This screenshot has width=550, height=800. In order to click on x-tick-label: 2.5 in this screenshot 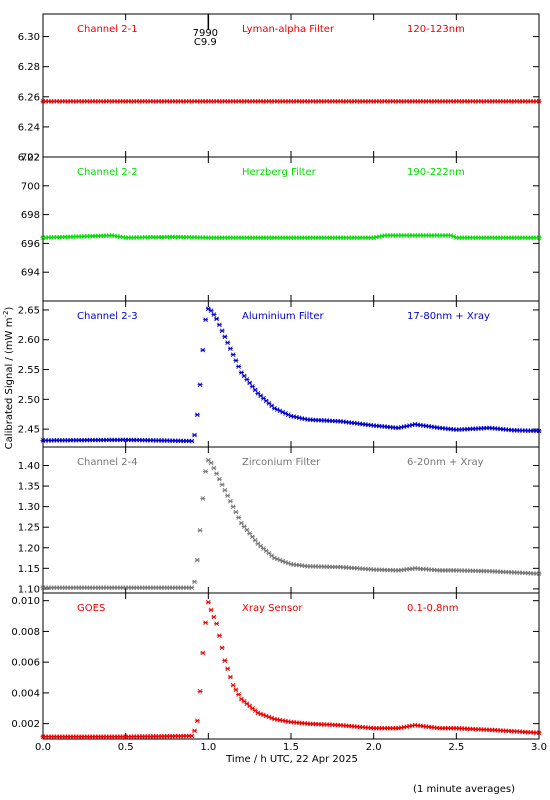, I will do `click(456, 747)`.